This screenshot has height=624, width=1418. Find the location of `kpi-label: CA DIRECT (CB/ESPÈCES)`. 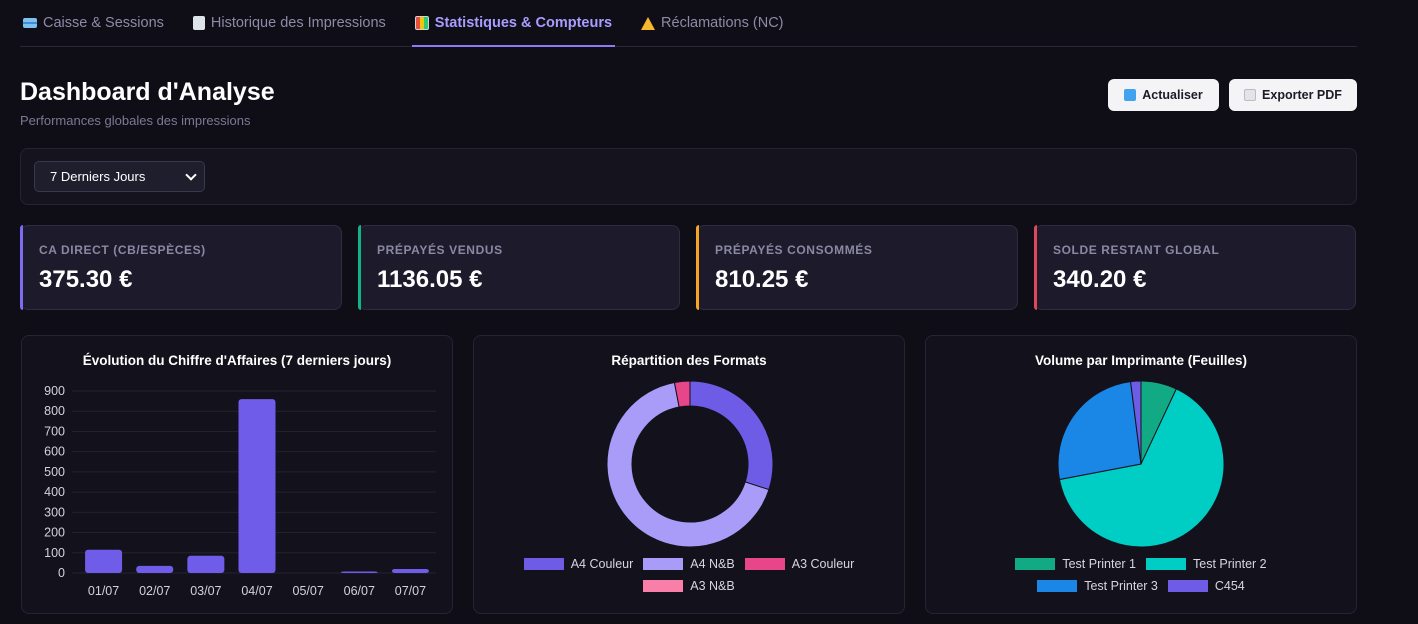

kpi-label: CA DIRECT (CB/ESPÈCES) is located at coordinates (122, 250).